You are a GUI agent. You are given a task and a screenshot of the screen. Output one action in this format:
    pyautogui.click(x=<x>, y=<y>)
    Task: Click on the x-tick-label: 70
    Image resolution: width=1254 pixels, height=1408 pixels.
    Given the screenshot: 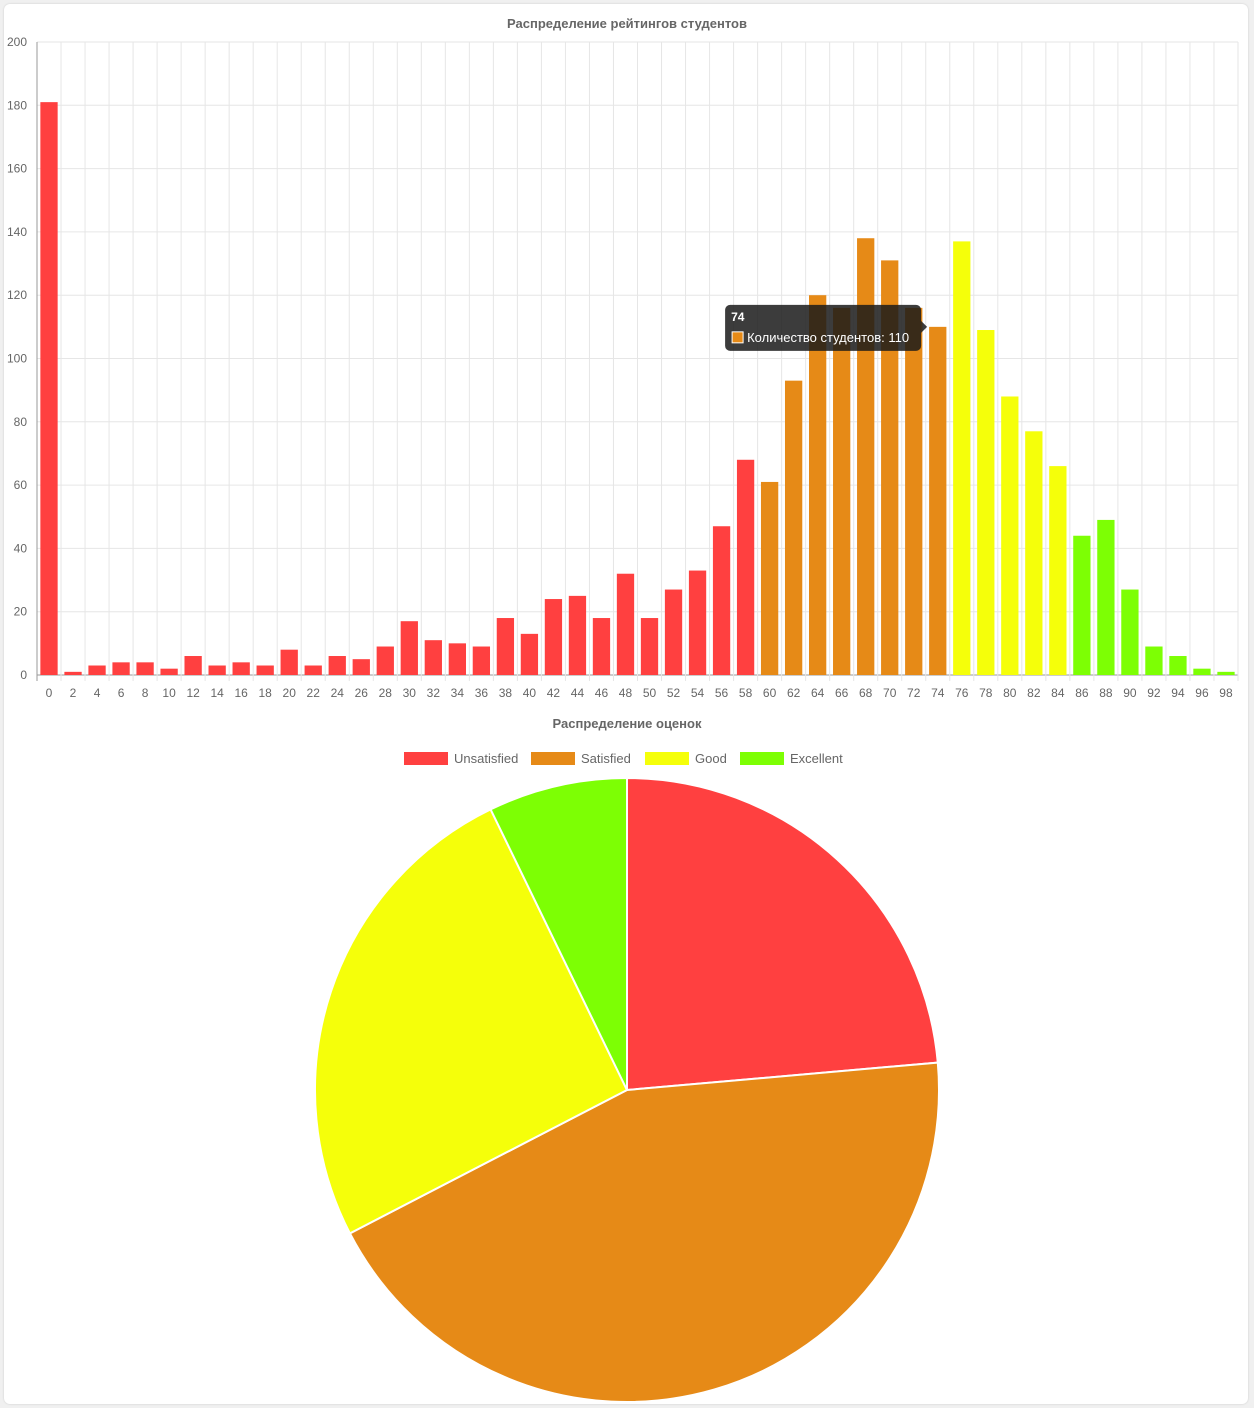 What is the action you would take?
    pyautogui.click(x=890, y=693)
    